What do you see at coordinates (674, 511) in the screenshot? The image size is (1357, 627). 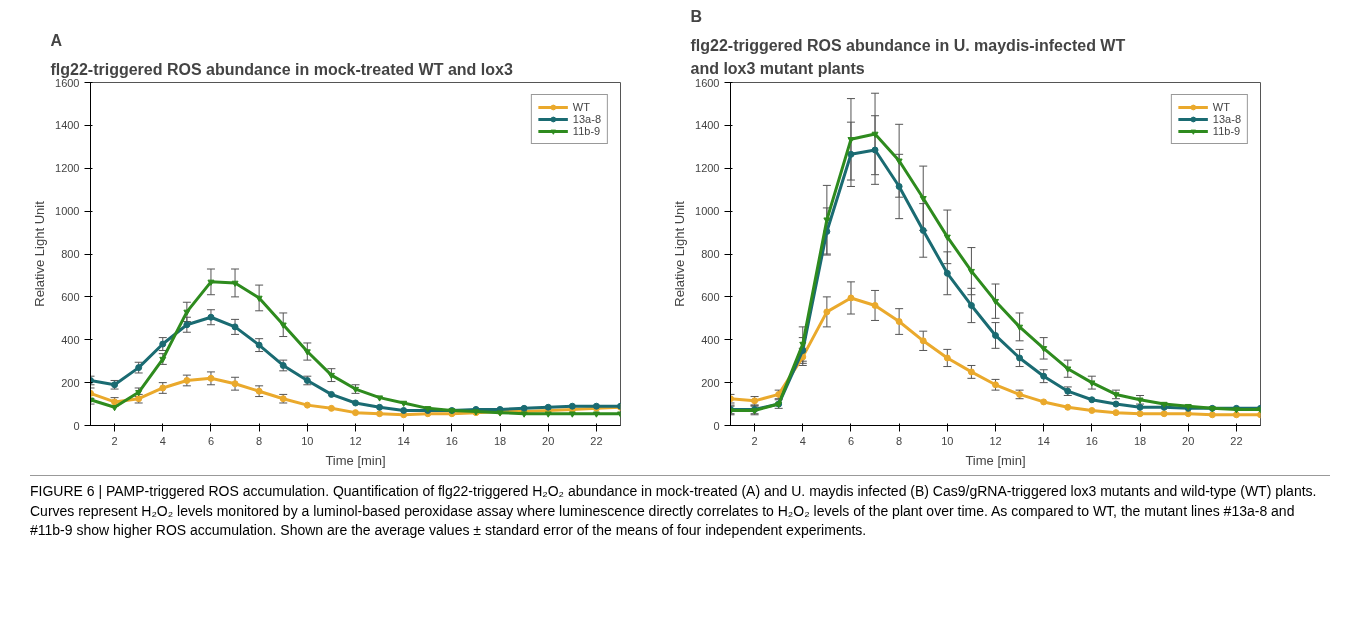 I see `caption: FIGURE 6 | PAMP-triggered ROS accumulation. Quantification of flg22-triggered H₂O₂ abundance in mock-treated (A) and U. maydis infected (B) Cas9/gRNA-triggered lox3 mutants and wild-type (WT) plants. Curves represent H₂O₂ levels monitored by a luminol-based peroxidase assay where luminescence directly correlates to H₂O₂ levels of the plant over time. As compared to WT, the mutant lines #13a-8 and #11b-9 show higher ROS accumulation. Shown are the average values ± standard error of the means of four independent experiments.` at bounding box center [674, 511].